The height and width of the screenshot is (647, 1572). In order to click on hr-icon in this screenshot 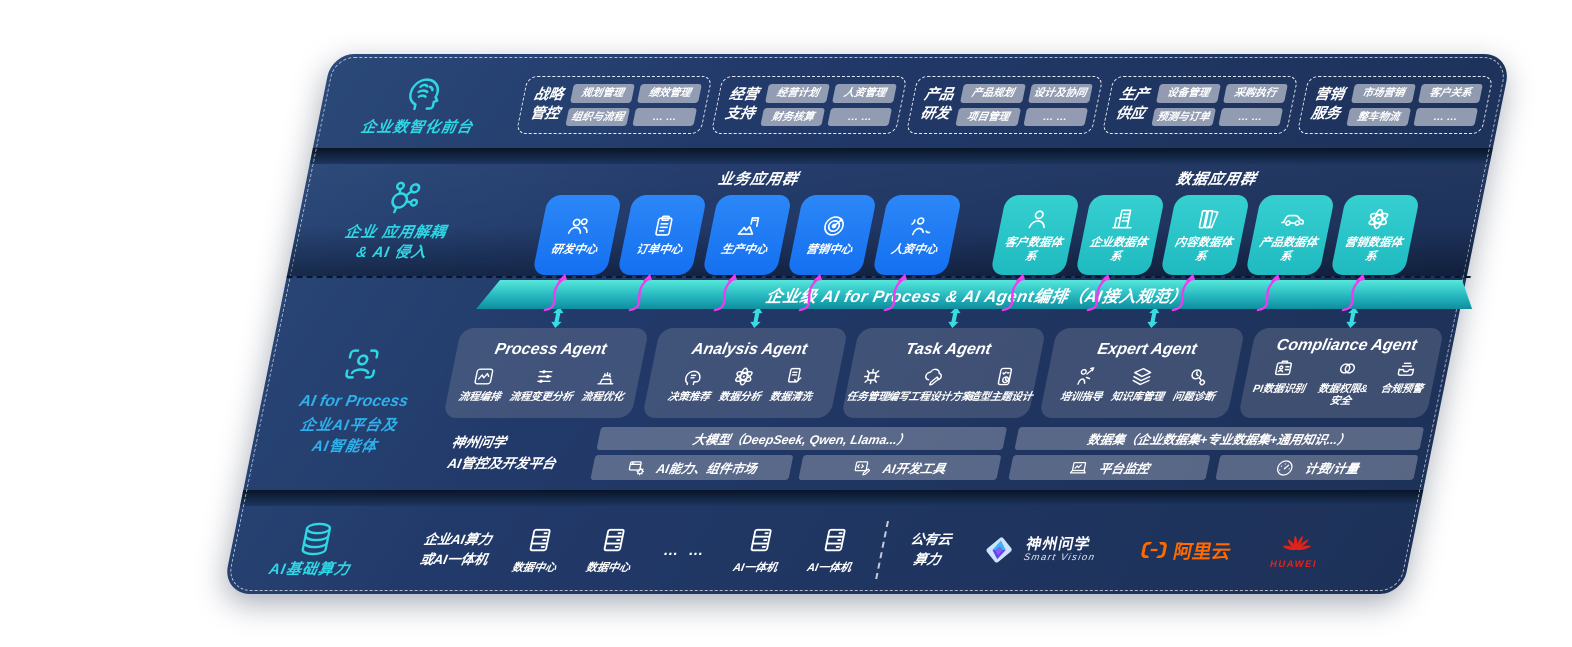, I will do `click(918, 226)`.